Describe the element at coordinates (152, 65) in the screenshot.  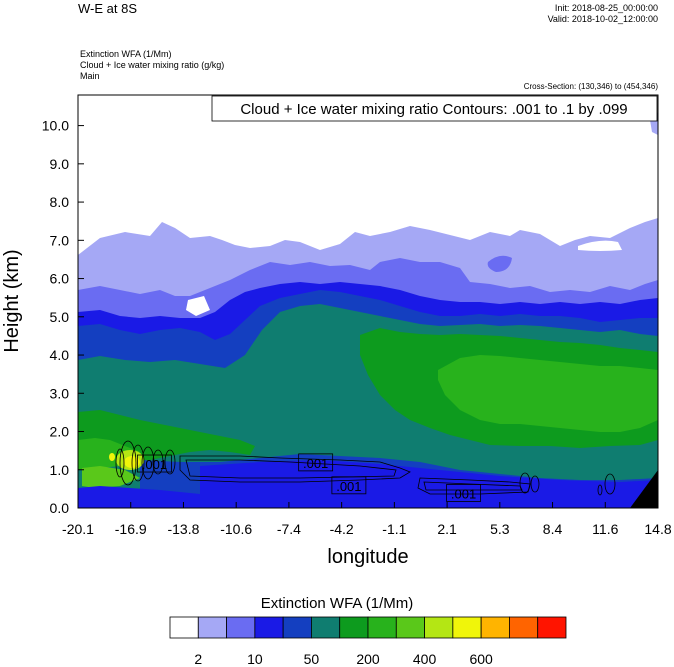
I see `contour-field-name: Cloud + Ice water mixing ratio (g/kg)` at that location.